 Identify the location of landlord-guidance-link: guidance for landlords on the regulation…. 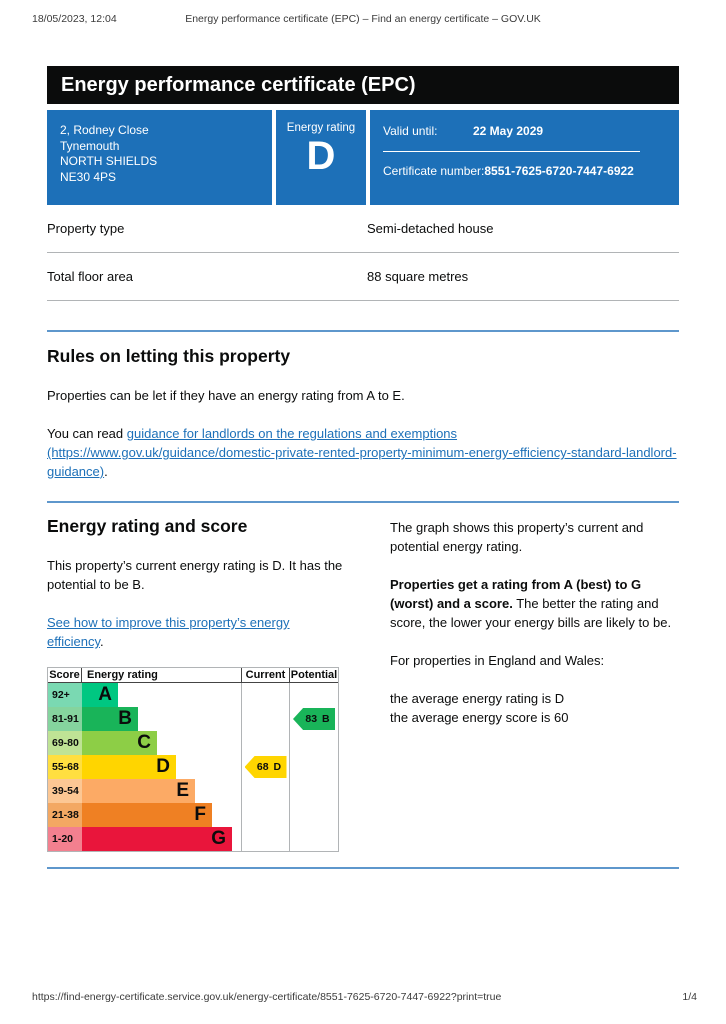
(362, 452).